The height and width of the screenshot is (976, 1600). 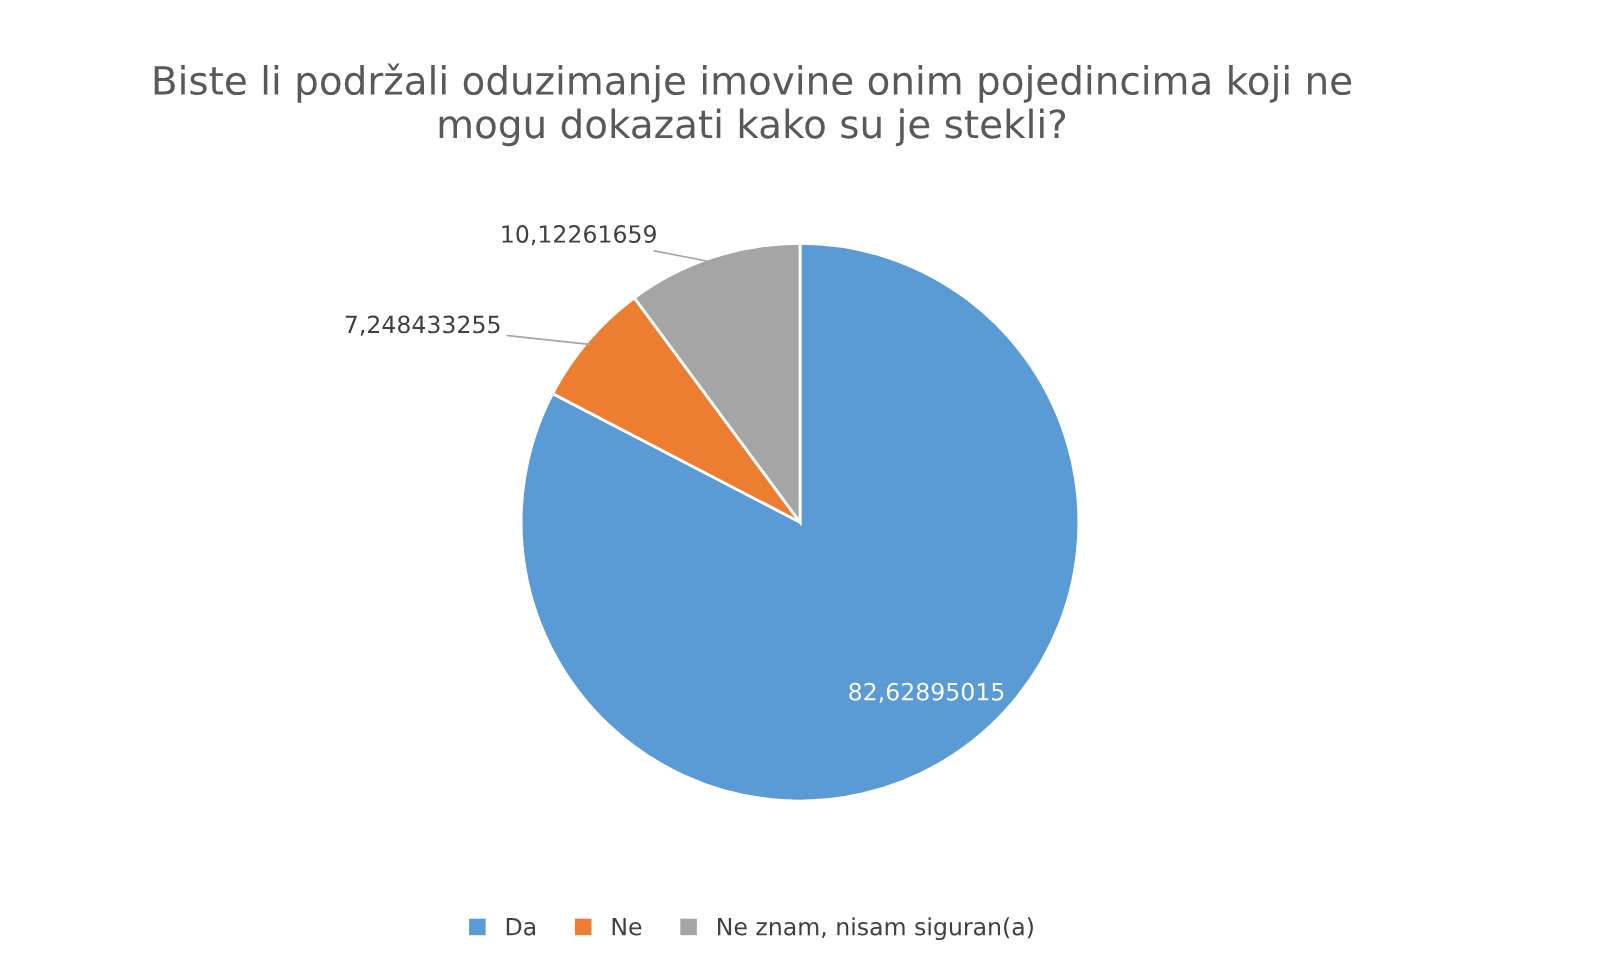 I want to click on legend-label: Da, so click(x=521, y=926).